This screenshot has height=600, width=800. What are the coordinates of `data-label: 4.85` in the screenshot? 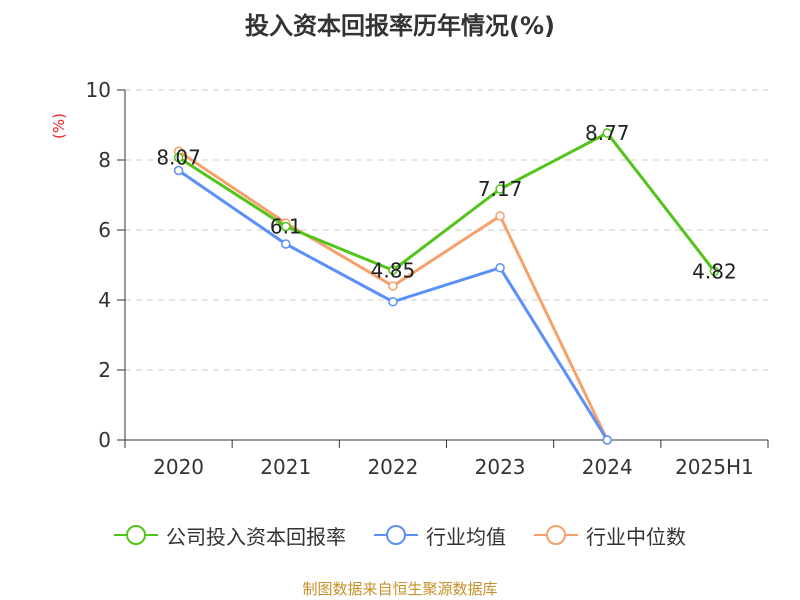 It's located at (393, 270).